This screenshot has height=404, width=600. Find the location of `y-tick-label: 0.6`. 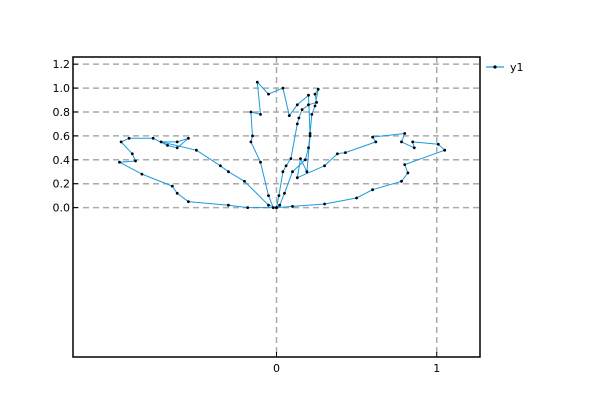

y-tick-label: 0.6 is located at coordinates (62, 136).